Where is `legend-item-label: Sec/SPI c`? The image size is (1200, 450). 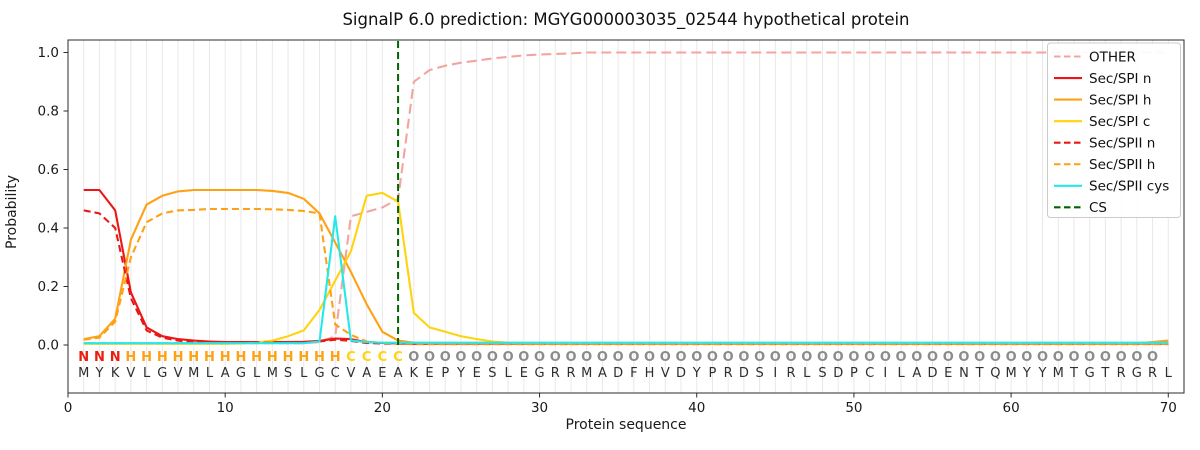
legend-item-label: Sec/SPI c is located at coordinates (1119, 122).